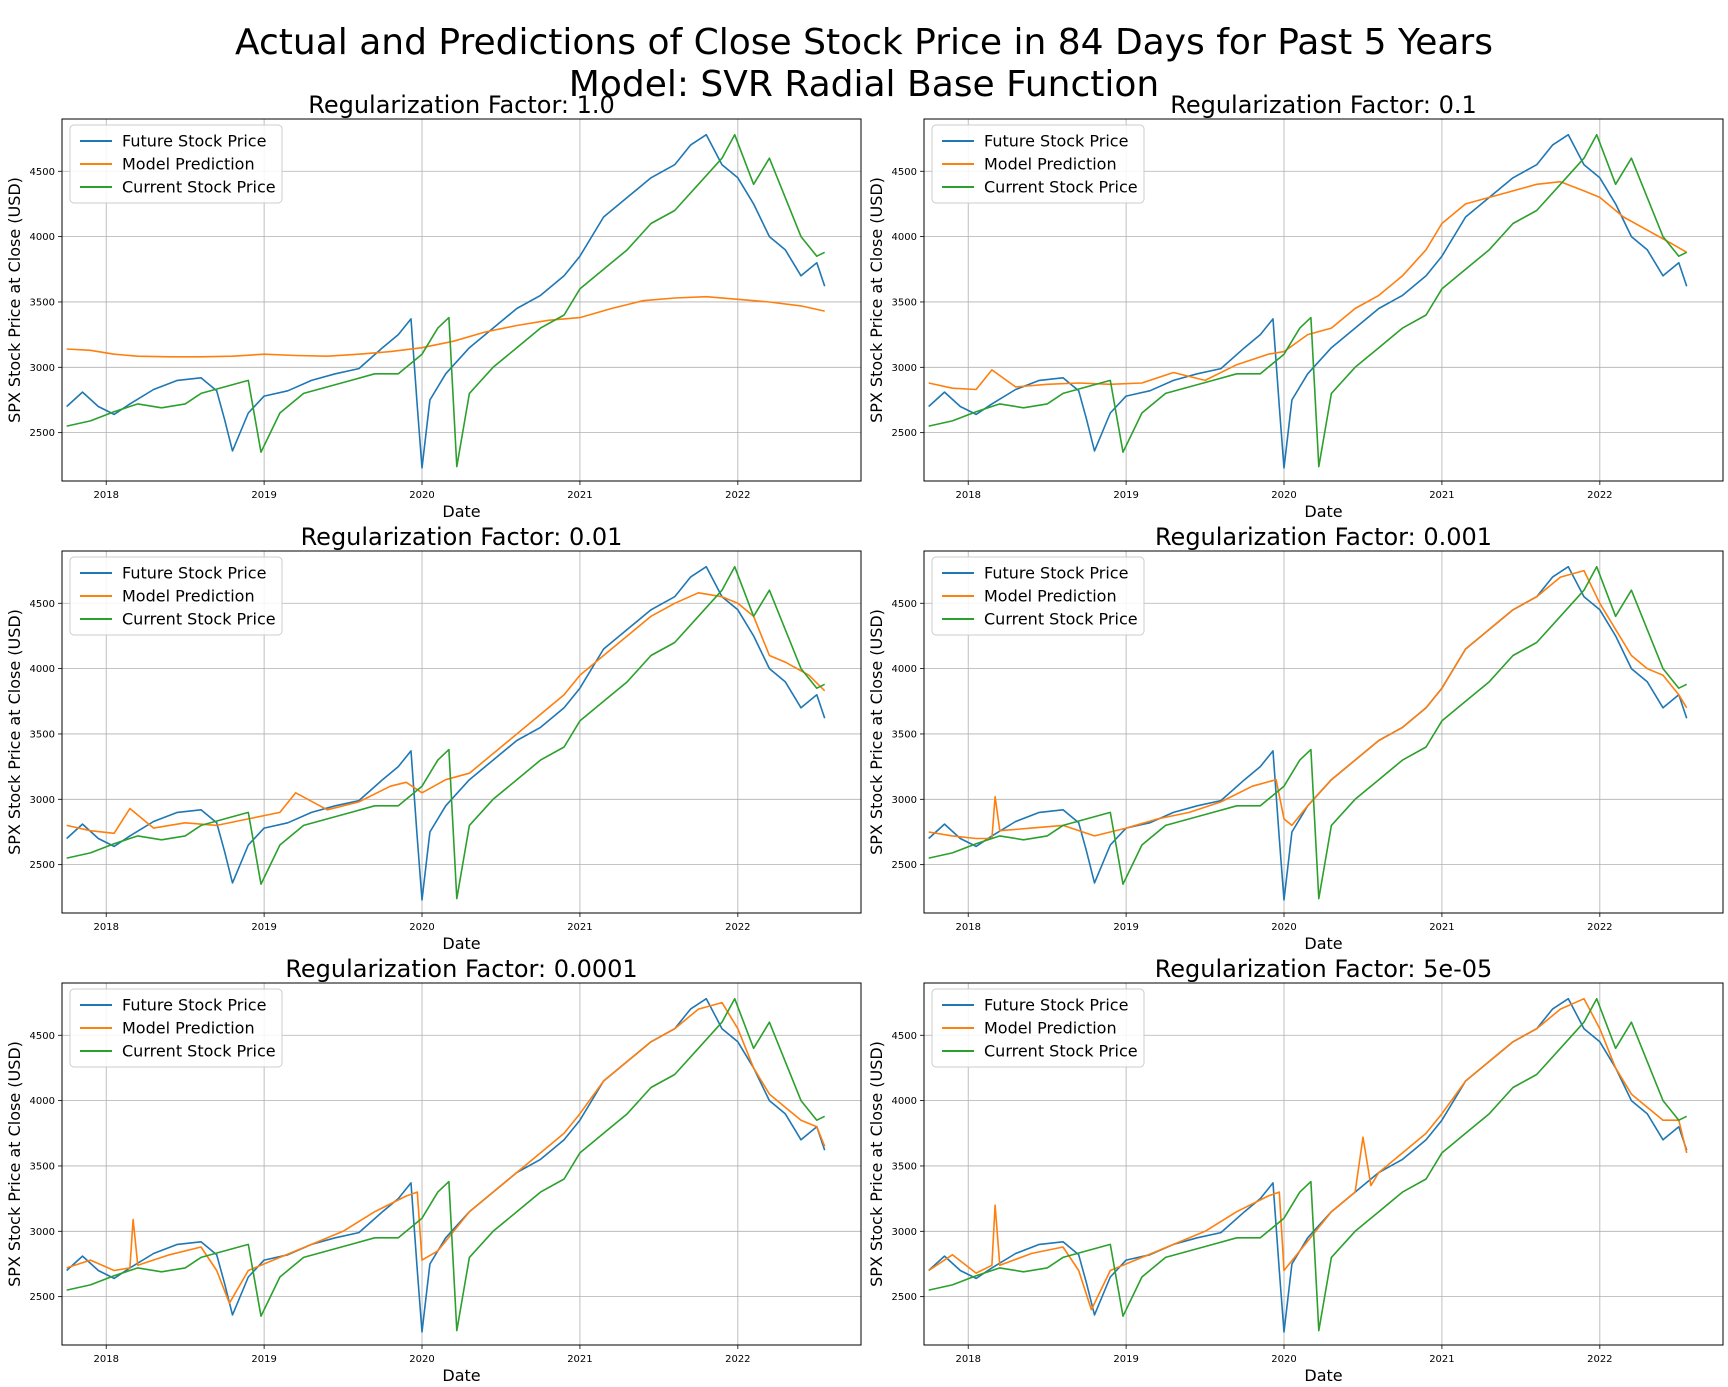  What do you see at coordinates (461, 105) in the screenshot?
I see `subplot-title: Regularization Factor: 1.0` at bounding box center [461, 105].